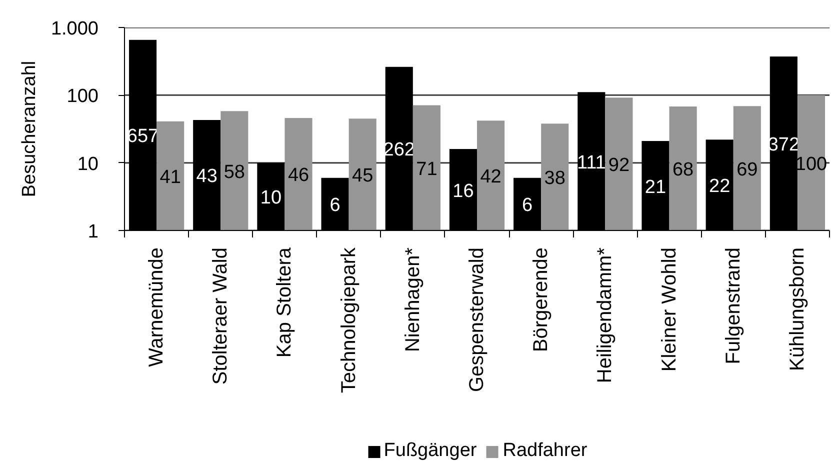  I want to click on data-label: 45, so click(363, 176).